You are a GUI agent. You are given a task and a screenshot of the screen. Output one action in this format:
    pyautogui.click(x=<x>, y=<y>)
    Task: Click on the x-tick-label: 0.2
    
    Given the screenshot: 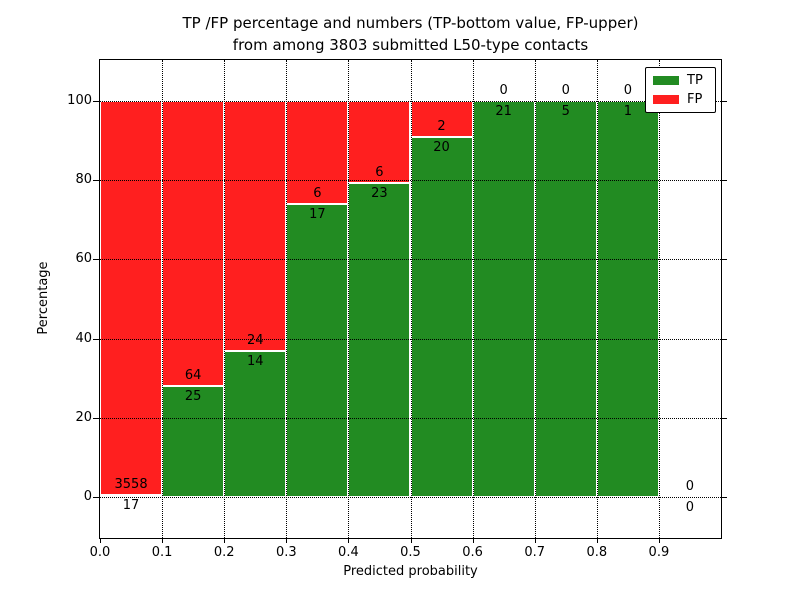 What is the action you would take?
    pyautogui.click(x=224, y=552)
    